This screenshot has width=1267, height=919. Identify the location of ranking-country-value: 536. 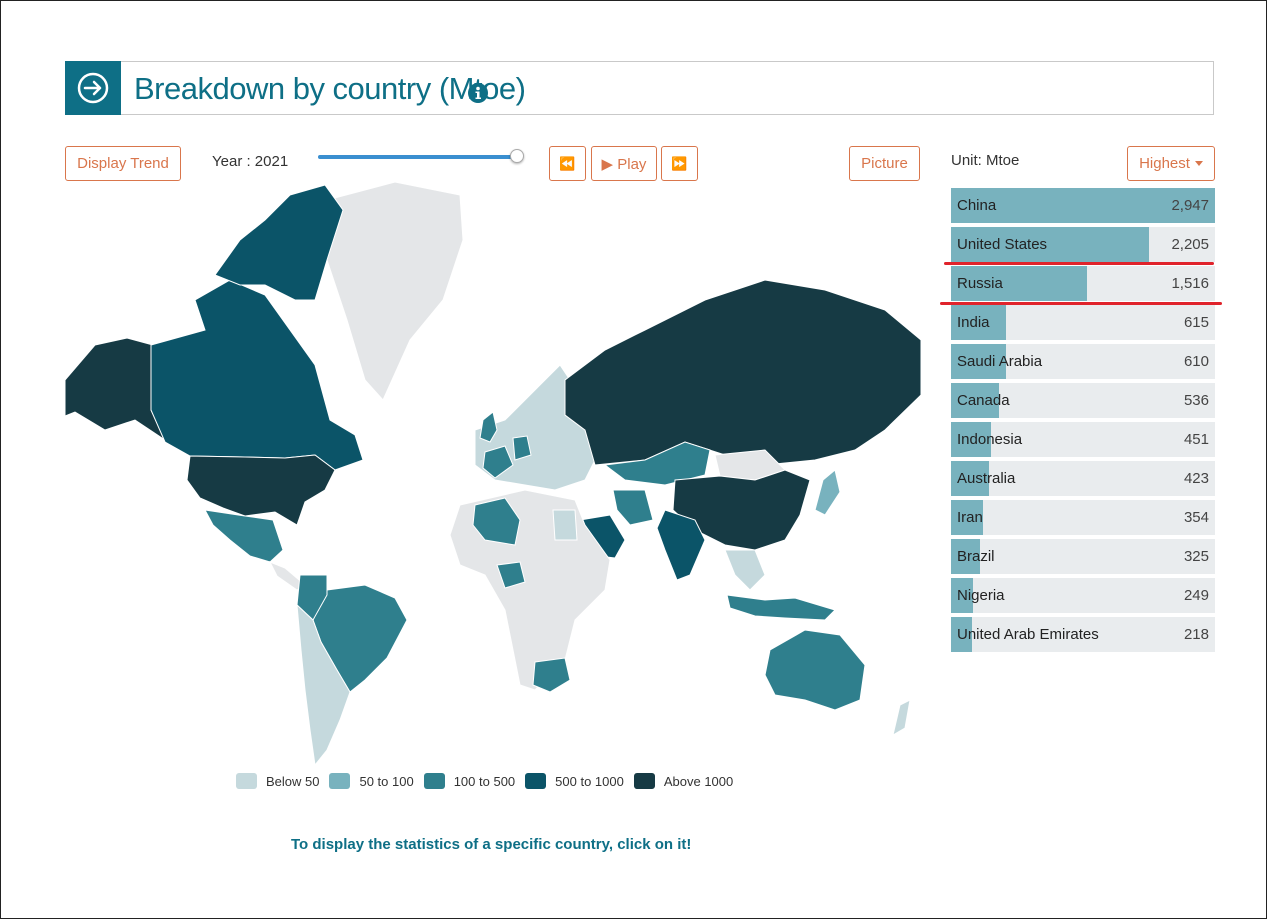
(1196, 400).